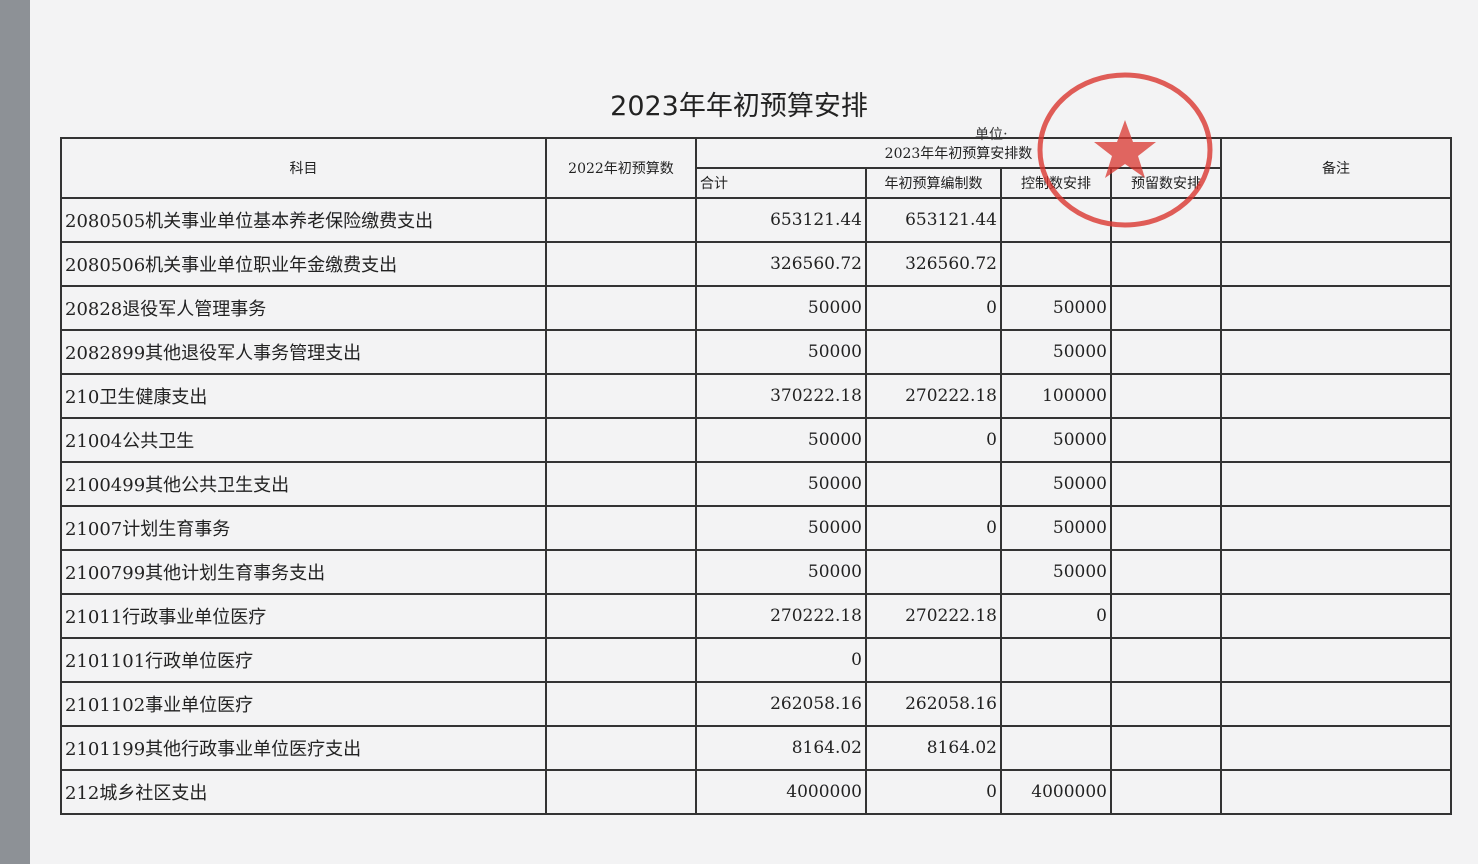 The height and width of the screenshot is (864, 1478). I want to click on header-prior: 2022年初预算数, so click(621, 168).